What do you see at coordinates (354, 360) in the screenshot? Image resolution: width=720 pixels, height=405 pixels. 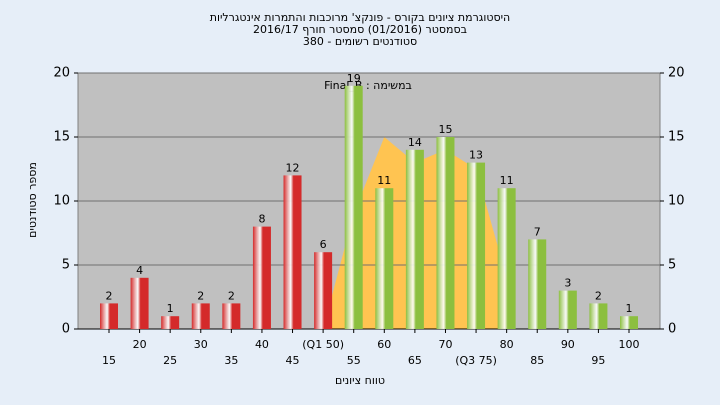 I see `x-tick-label: 55` at bounding box center [354, 360].